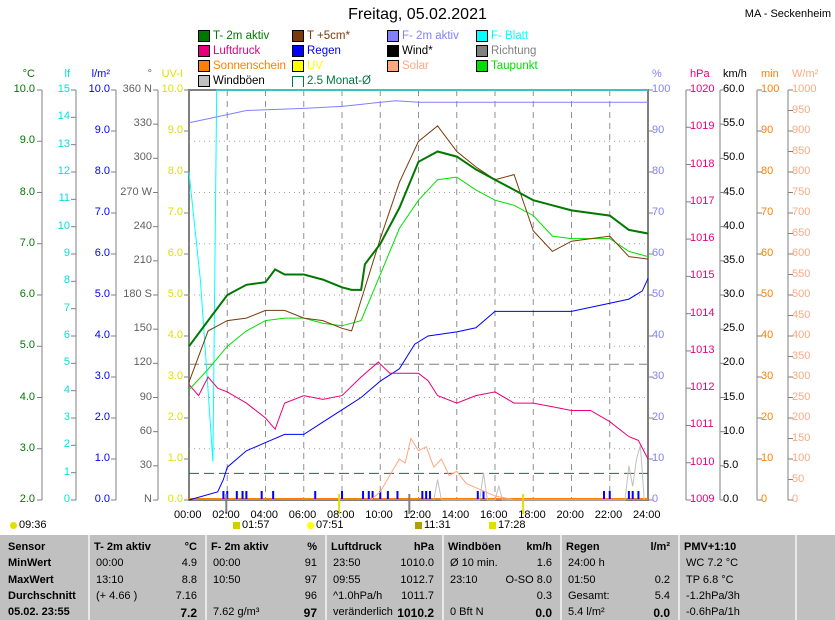 The height and width of the screenshot is (620, 835). I want to click on axis-tick-label: 250, so click(801, 396).